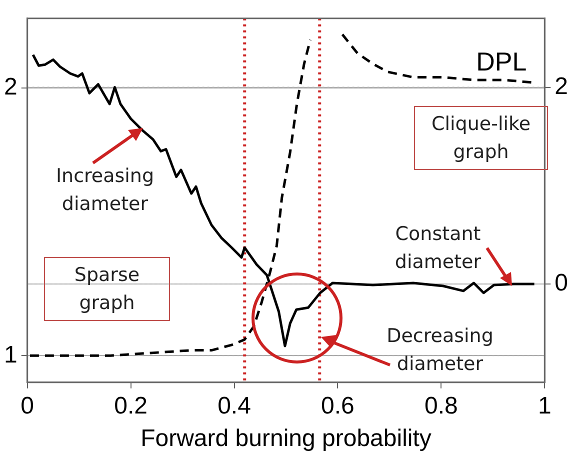 The image size is (572, 458). I want to click on x-tick-label: 0.4, so click(234, 406).